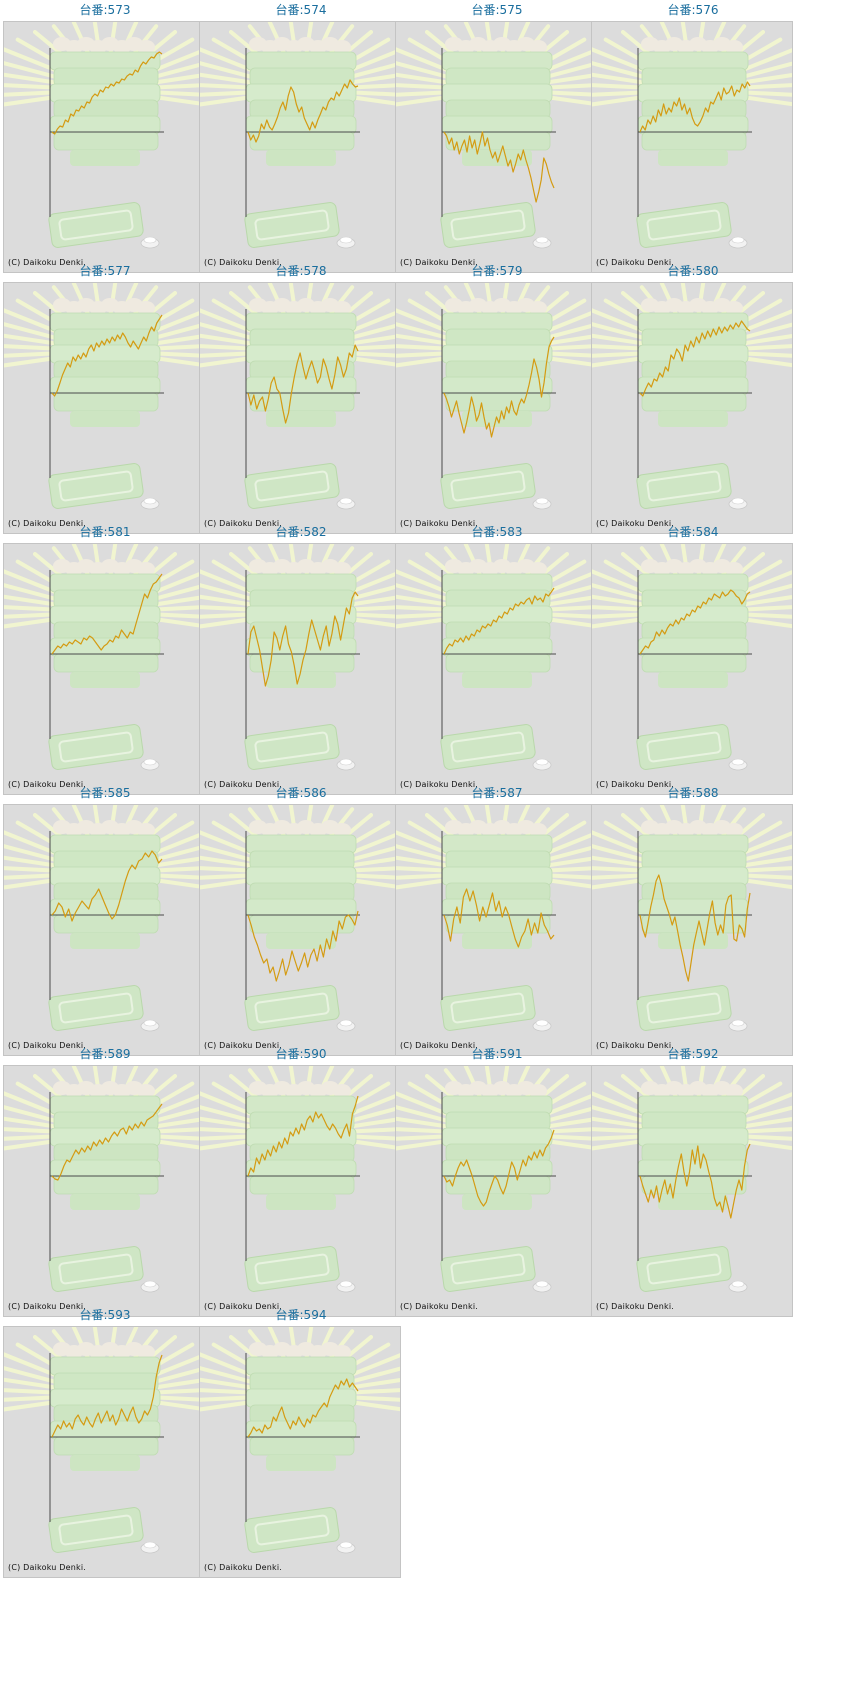 Image resolution: width=841 pixels, height=1682 pixels. Describe the element at coordinates (105, 271) in the screenshot. I see `chart-title: 台番:577` at that location.